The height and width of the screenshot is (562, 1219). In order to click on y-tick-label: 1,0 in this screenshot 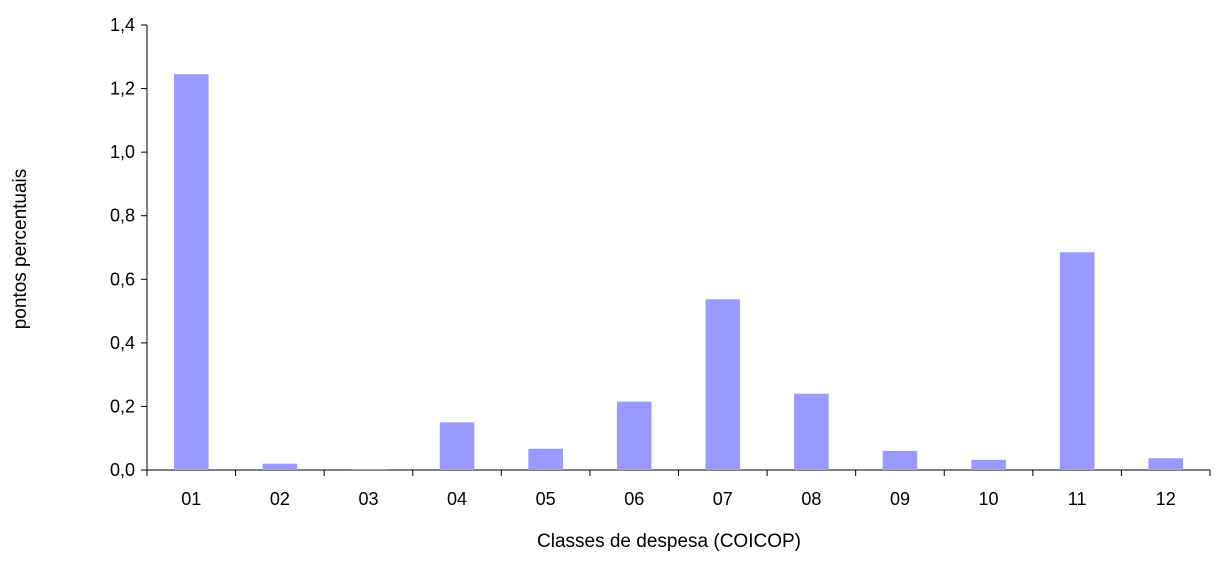, I will do `click(122, 152)`.